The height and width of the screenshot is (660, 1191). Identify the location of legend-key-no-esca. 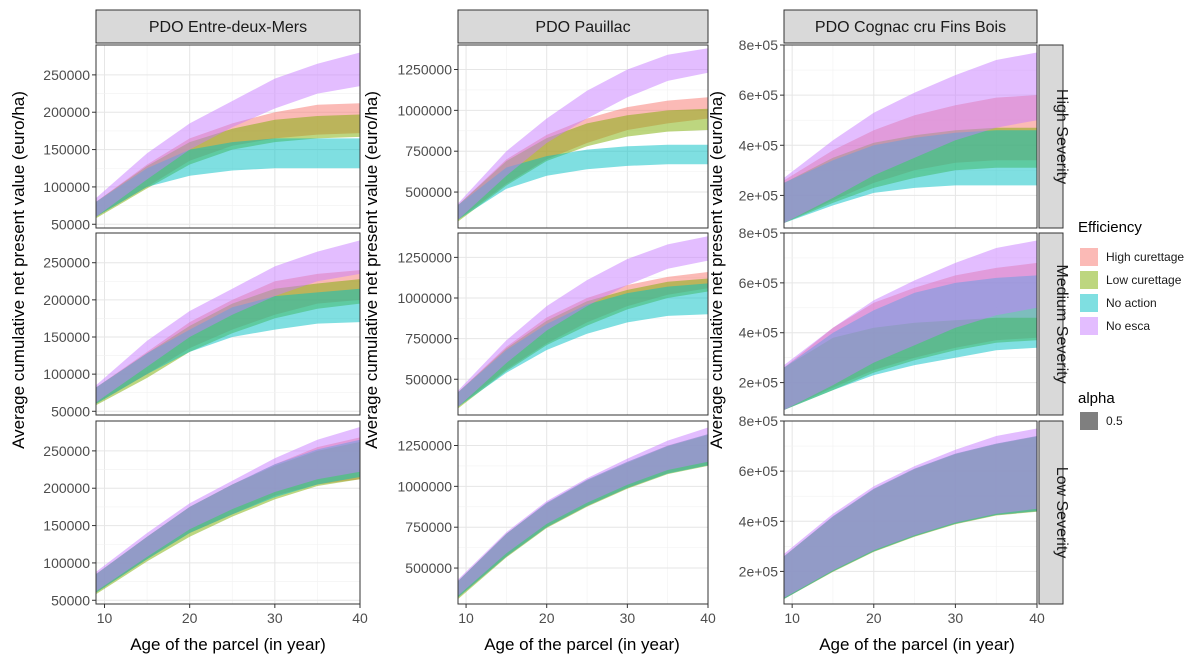
(1089, 326).